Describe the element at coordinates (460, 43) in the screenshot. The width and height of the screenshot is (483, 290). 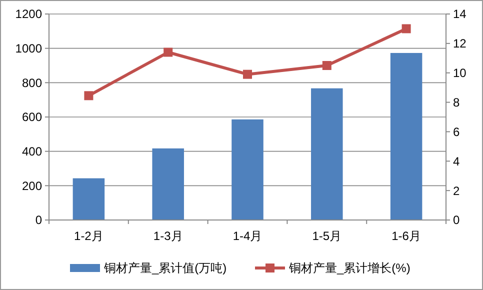
I see `y2-tick-label: 12` at that location.